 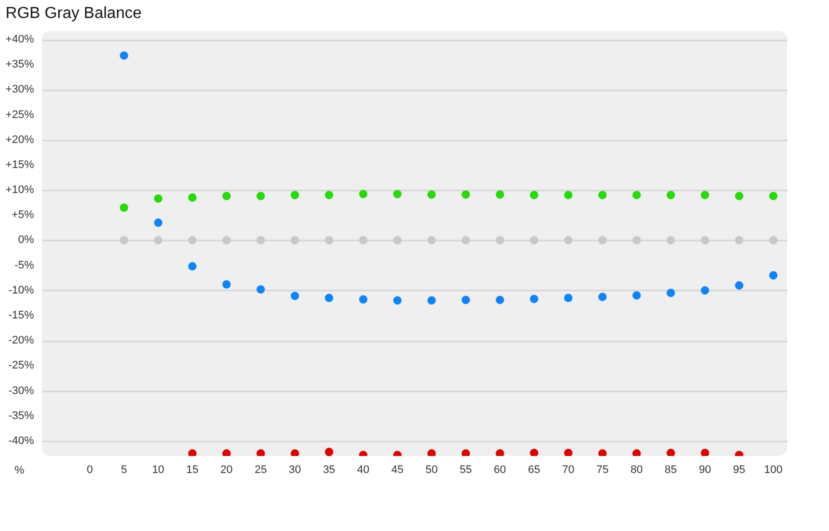 What do you see at coordinates (21, 390) in the screenshot?
I see `y-tick-label: -30%` at bounding box center [21, 390].